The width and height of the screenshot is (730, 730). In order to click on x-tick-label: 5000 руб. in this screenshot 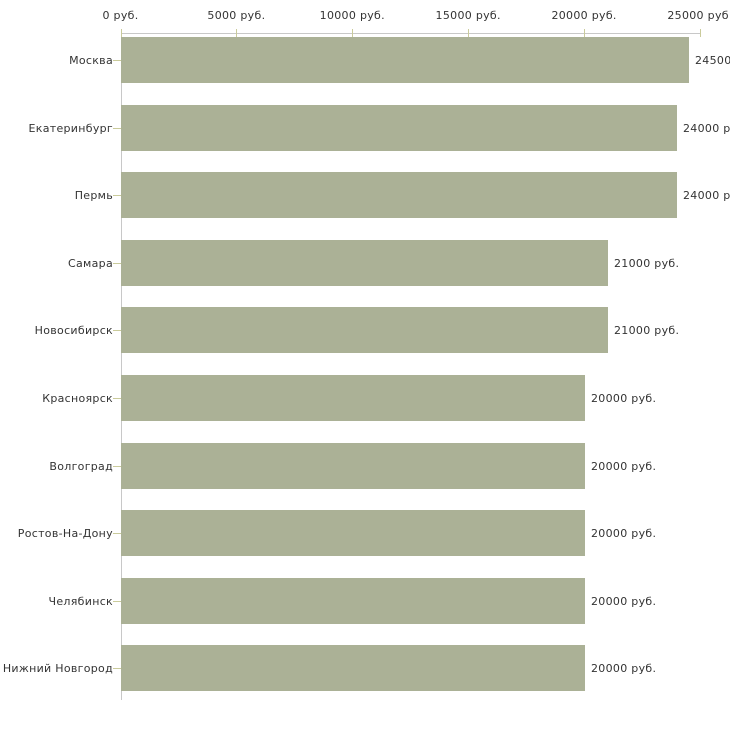, I will do `click(236, 15)`.